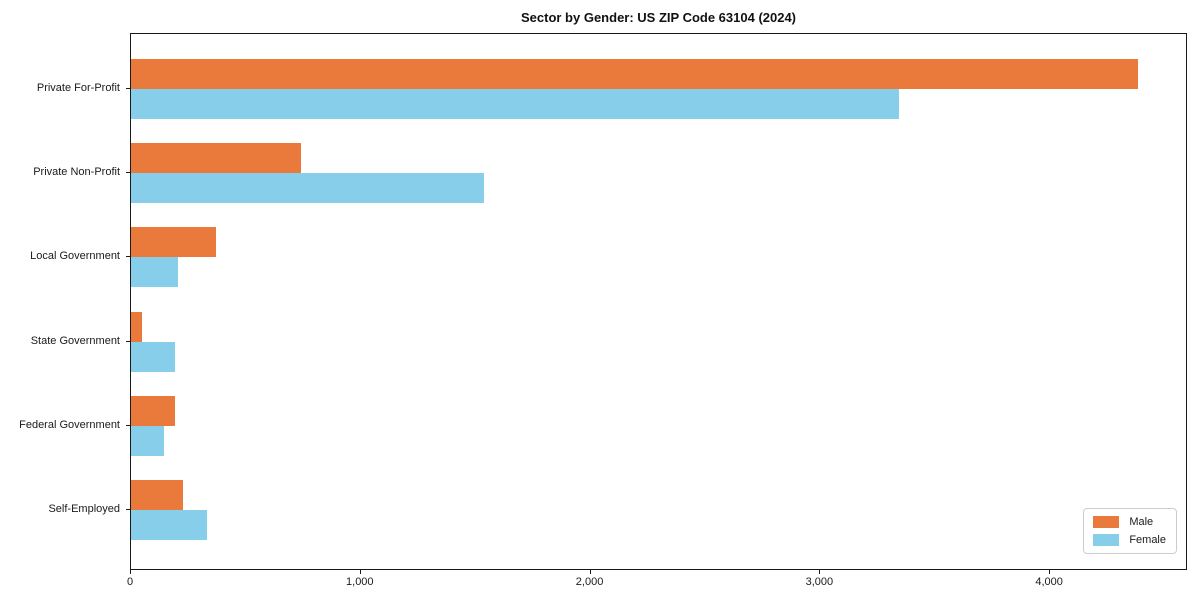 This screenshot has width=1200, height=600. What do you see at coordinates (75, 340) in the screenshot?
I see `y-tick-label: State Government` at bounding box center [75, 340].